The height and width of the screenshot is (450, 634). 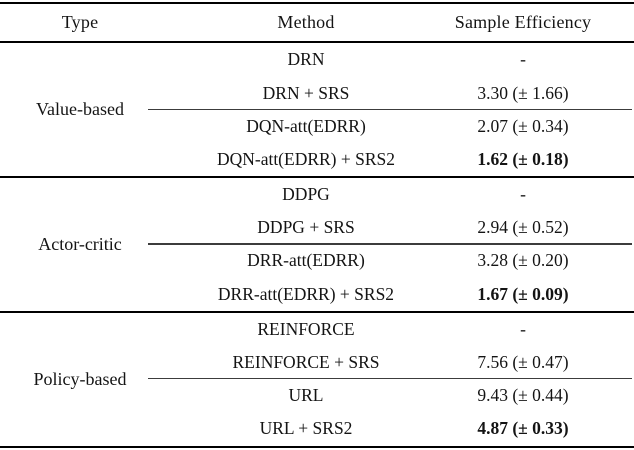 I want to click on col-header-type: Type, so click(x=80, y=22).